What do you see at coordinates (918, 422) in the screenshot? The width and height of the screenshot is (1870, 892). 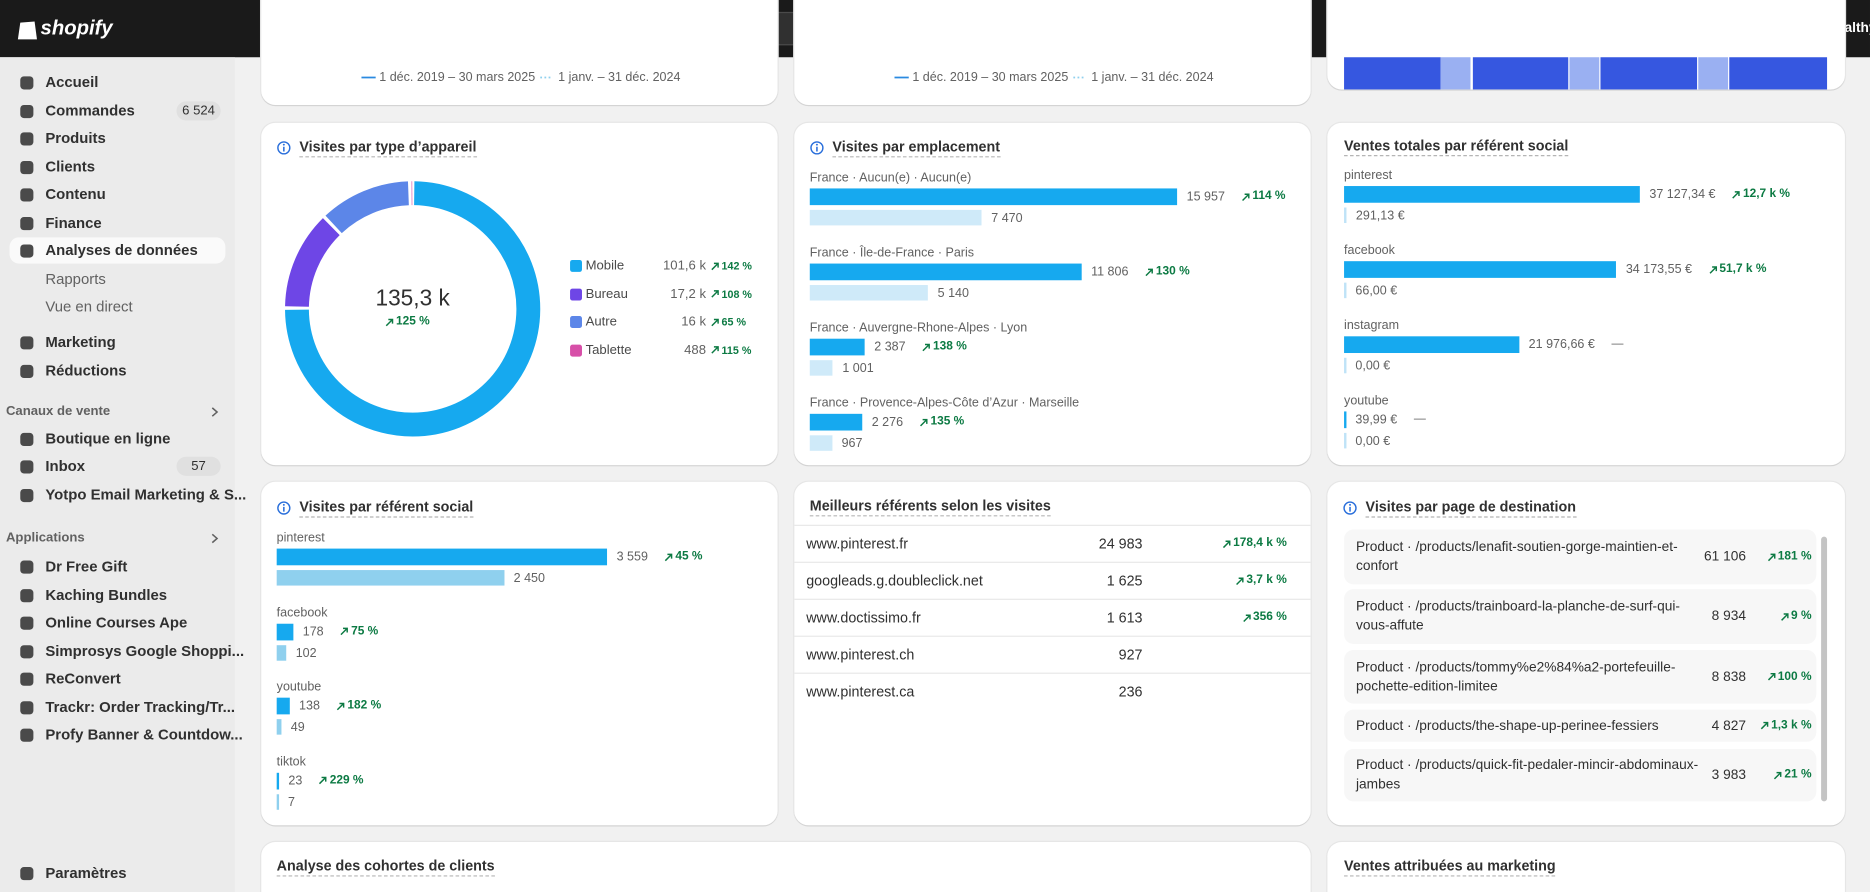 I see `bar-value-group: 2 276 135 %` at bounding box center [918, 422].